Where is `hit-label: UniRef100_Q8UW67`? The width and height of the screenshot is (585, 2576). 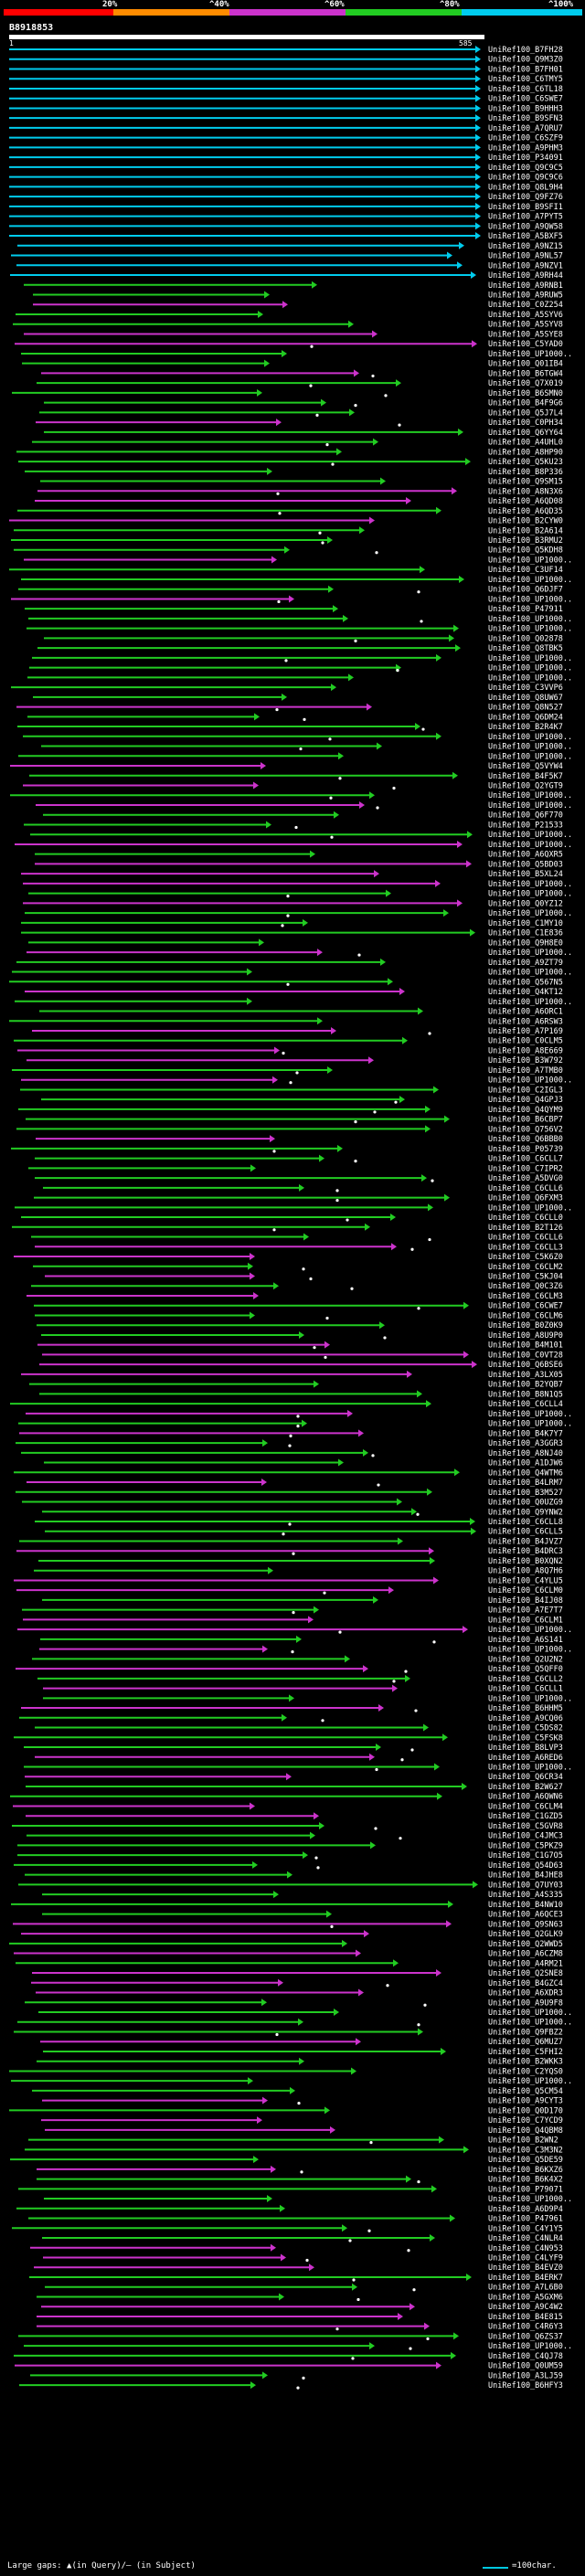 hit-label: UniRef100_Q8UW67 is located at coordinates (525, 698).